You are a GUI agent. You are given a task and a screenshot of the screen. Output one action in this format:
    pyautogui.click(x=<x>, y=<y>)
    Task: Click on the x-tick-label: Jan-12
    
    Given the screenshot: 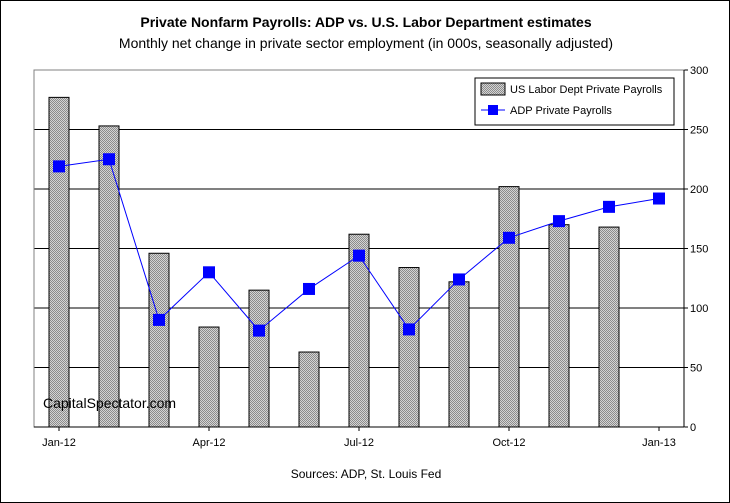 What is the action you would take?
    pyautogui.click(x=59, y=443)
    